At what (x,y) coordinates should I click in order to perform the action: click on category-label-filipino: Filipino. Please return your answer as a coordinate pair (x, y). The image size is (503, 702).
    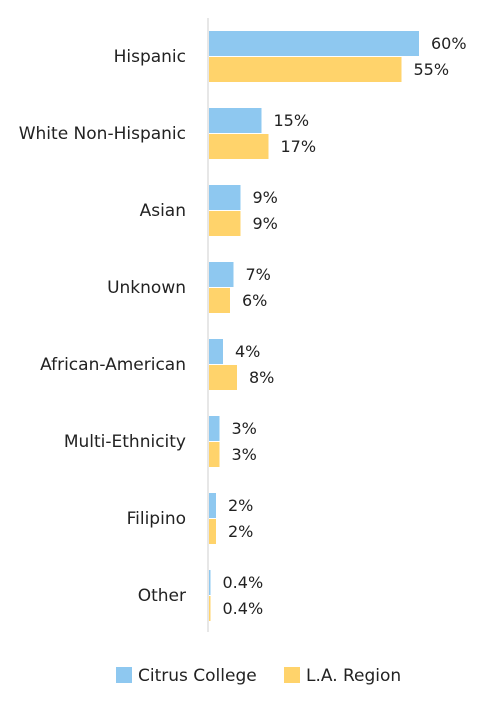
    Looking at the image, I should click on (156, 519).